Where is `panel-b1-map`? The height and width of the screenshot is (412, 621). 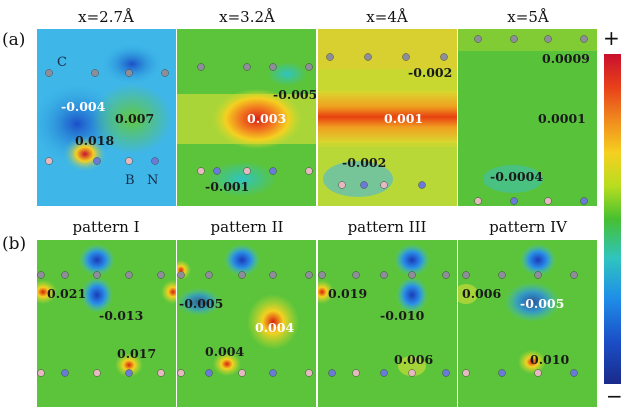
panel-b1-map is located at coordinates (106, 323).